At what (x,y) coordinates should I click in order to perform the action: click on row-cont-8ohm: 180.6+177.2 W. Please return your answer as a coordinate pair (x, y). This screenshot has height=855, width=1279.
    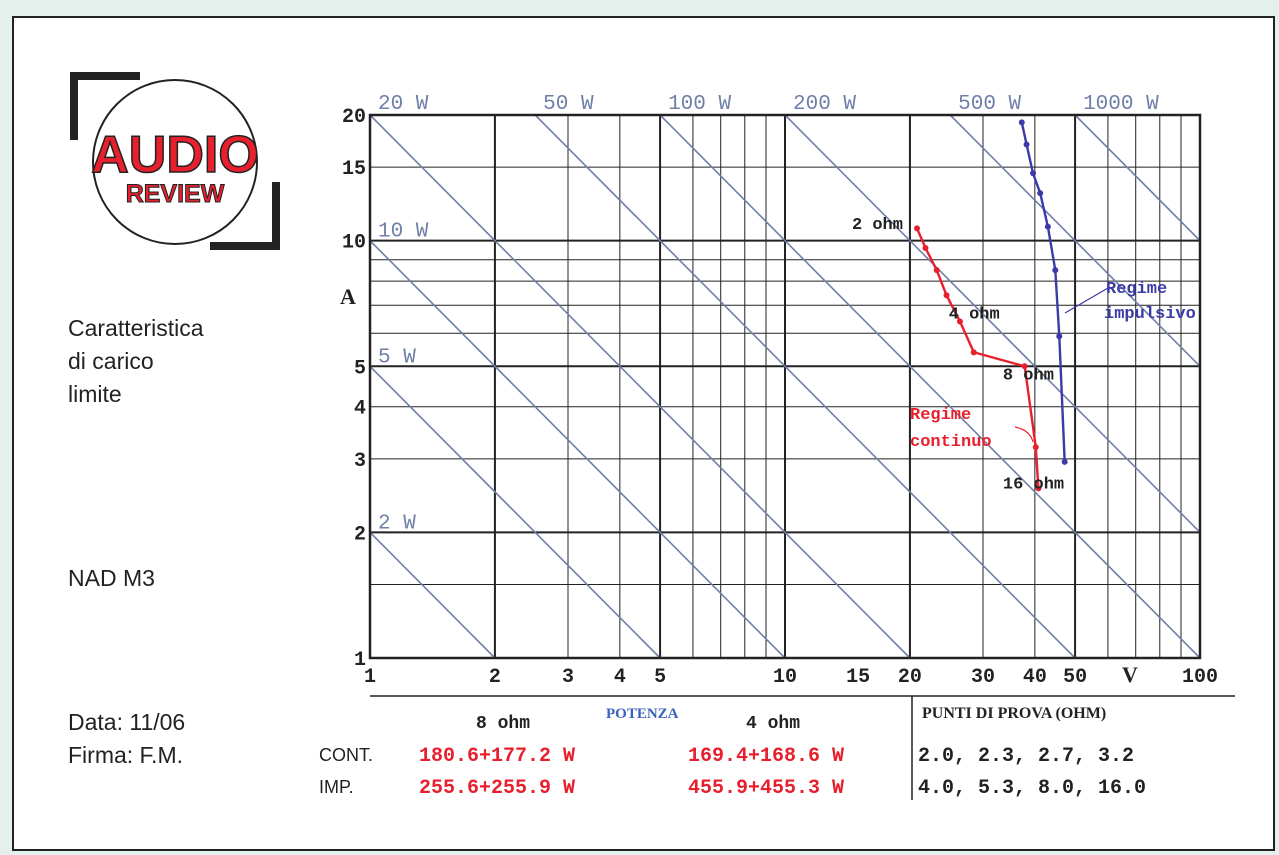
    Looking at the image, I should click on (497, 756).